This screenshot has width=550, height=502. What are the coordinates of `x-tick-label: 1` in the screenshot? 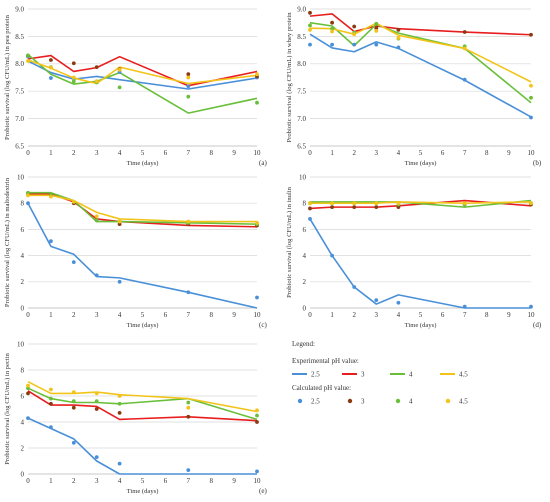 It's located at (51, 315).